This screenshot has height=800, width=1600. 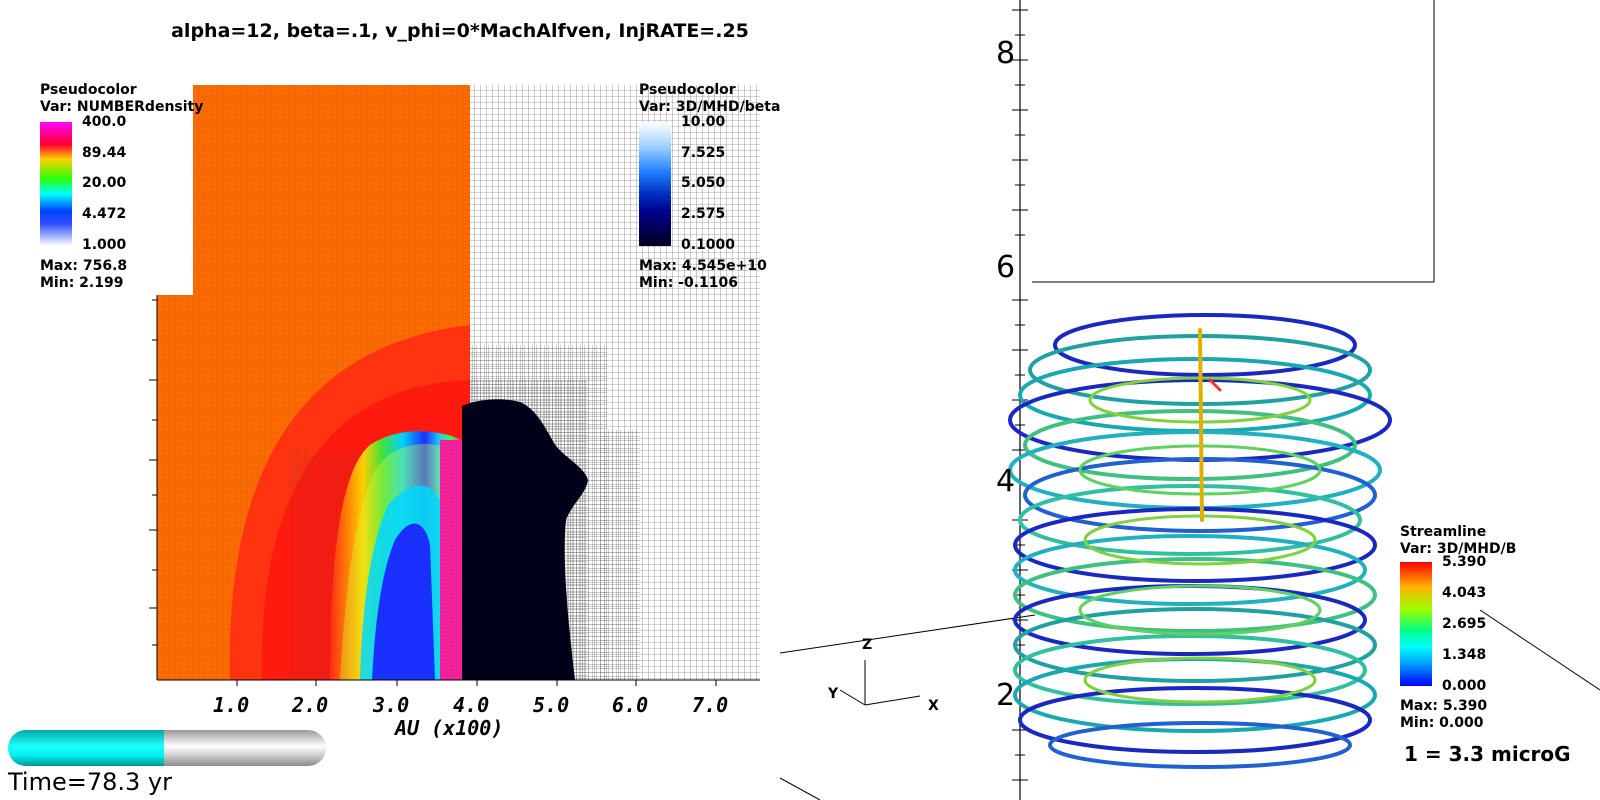 I want to click on density-colorbar, so click(x=56, y=184).